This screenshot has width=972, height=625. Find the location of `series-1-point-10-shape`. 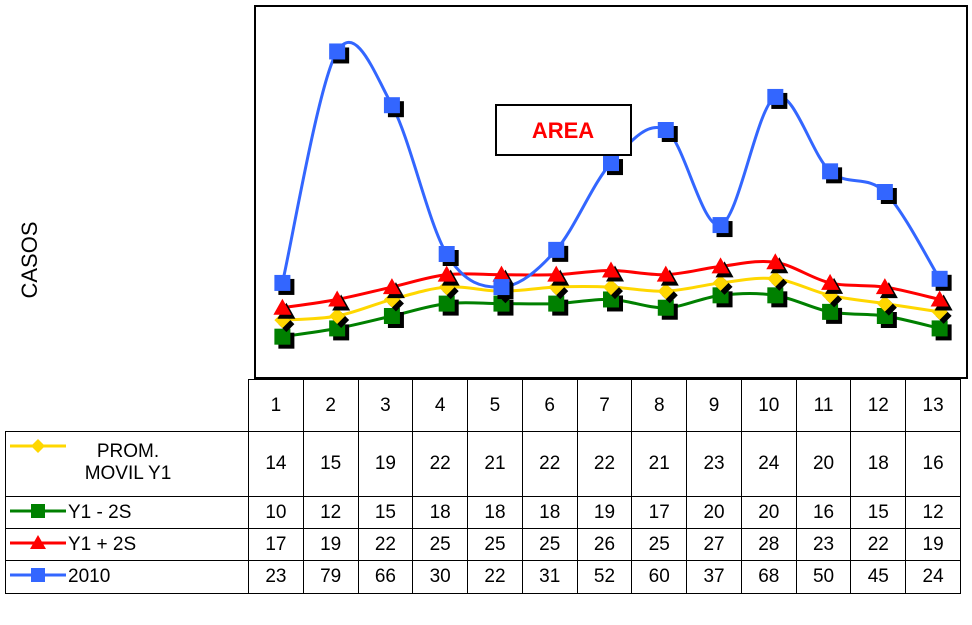

series-1-point-10-shape is located at coordinates (775, 295).